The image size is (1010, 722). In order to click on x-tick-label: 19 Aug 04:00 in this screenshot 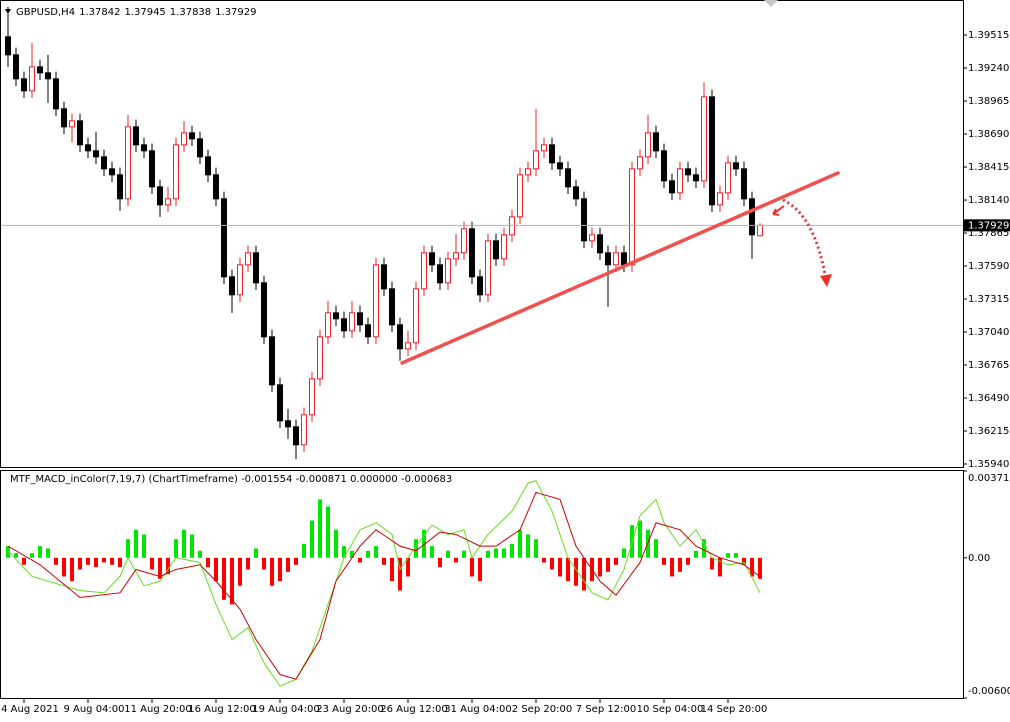, I will do `click(285, 709)`.